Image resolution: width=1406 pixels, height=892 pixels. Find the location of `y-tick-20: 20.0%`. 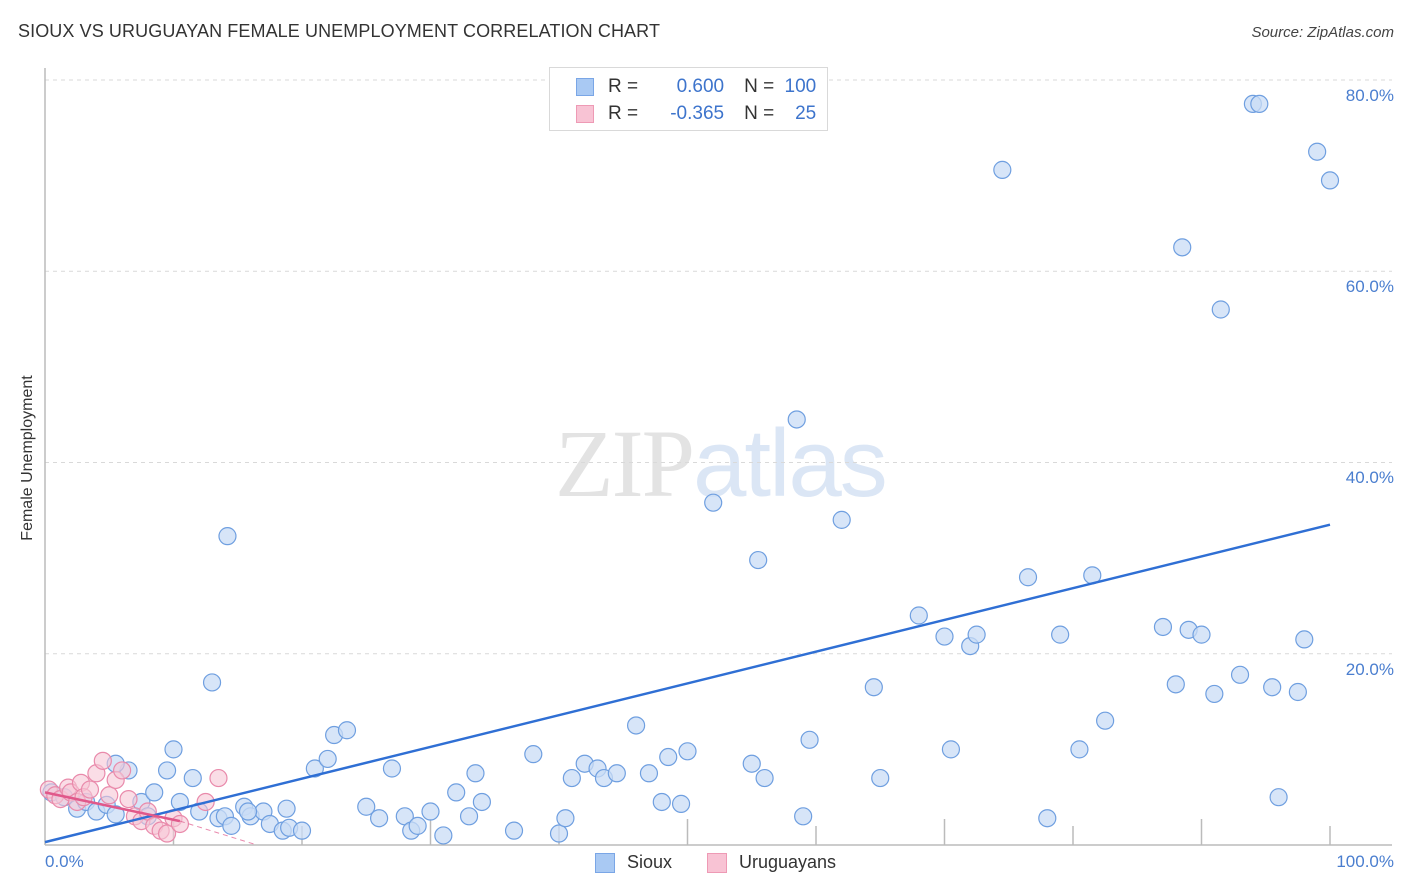

y-tick-20: 20.0% is located at coordinates (1369, 669).